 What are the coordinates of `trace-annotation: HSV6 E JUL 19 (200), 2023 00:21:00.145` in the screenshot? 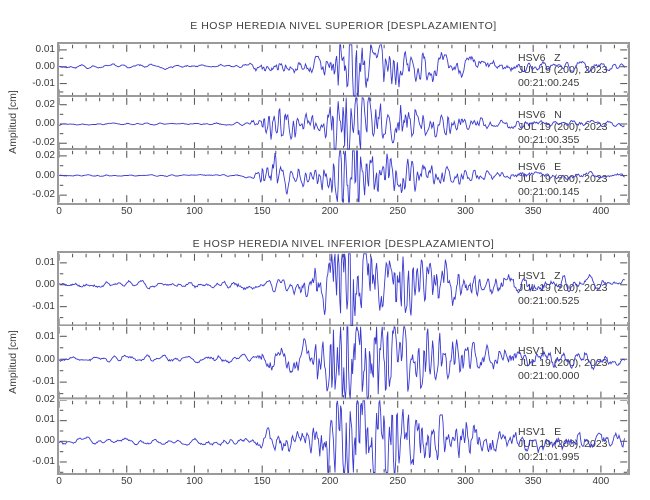 It's located at (563, 180).